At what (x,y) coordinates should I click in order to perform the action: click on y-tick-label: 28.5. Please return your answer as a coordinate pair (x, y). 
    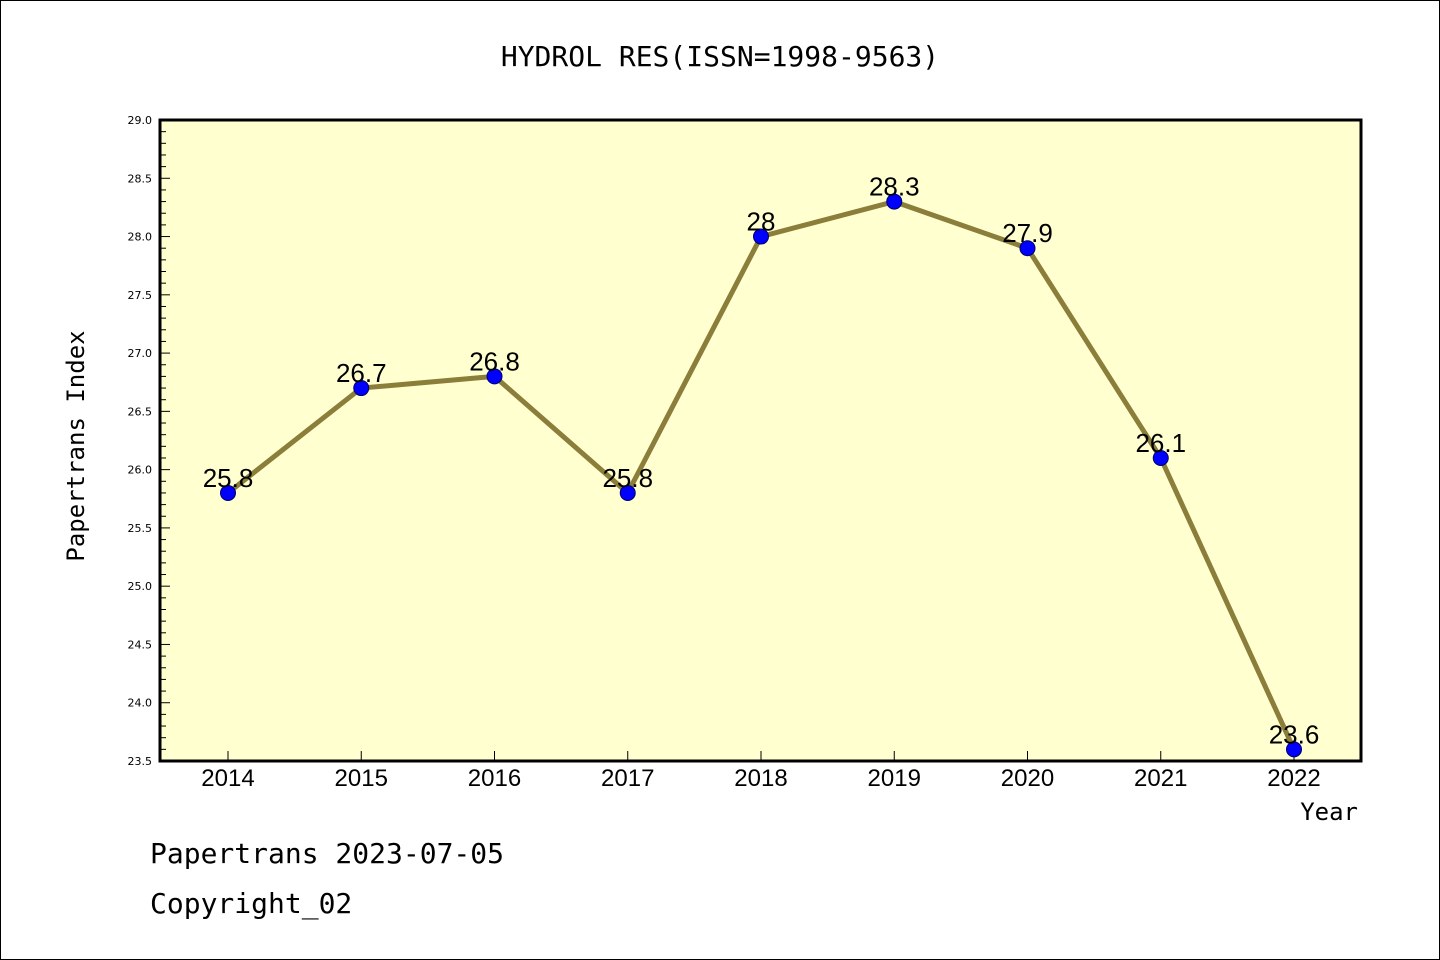
    Looking at the image, I should click on (140, 178).